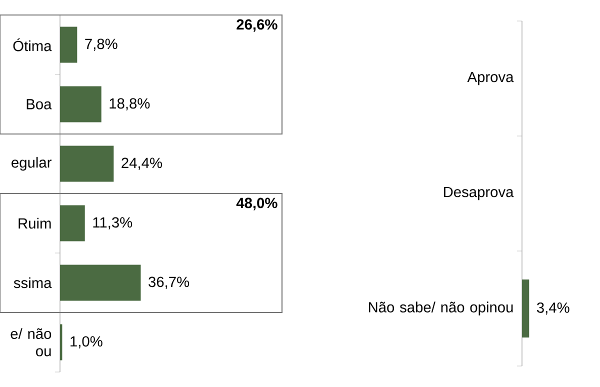  Describe the element at coordinates (112, 223) in the screenshot. I see `data-label: 11,3%` at that location.